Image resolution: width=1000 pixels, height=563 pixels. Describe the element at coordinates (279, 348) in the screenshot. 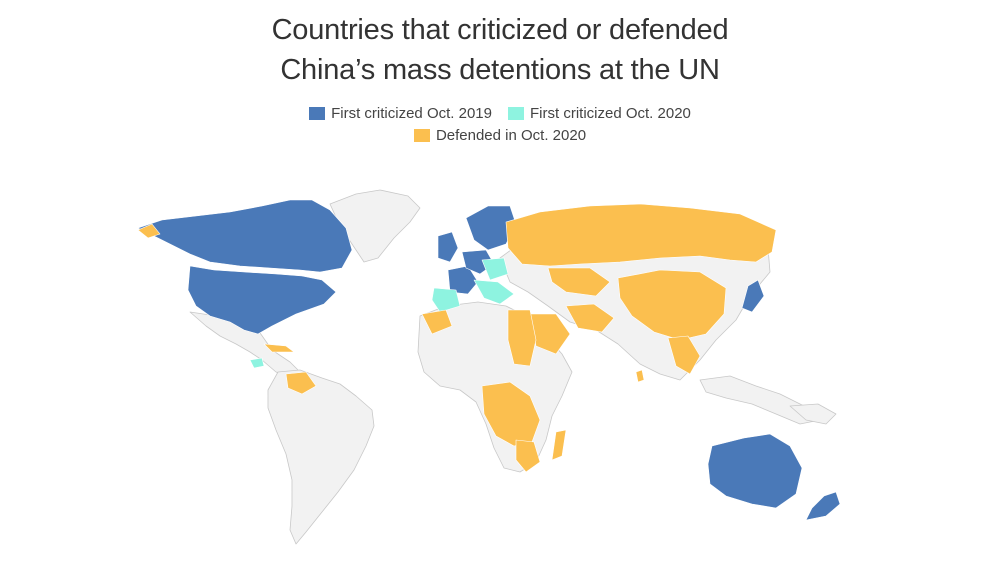

I see `country-cuba` at that location.